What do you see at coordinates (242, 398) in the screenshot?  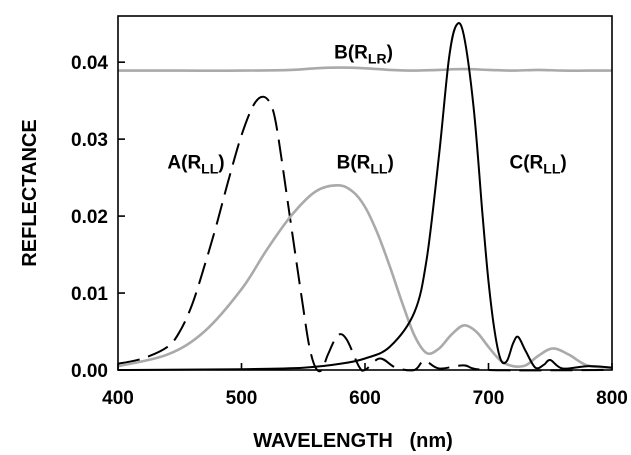 I see `x-tick-label: 500` at bounding box center [242, 398].